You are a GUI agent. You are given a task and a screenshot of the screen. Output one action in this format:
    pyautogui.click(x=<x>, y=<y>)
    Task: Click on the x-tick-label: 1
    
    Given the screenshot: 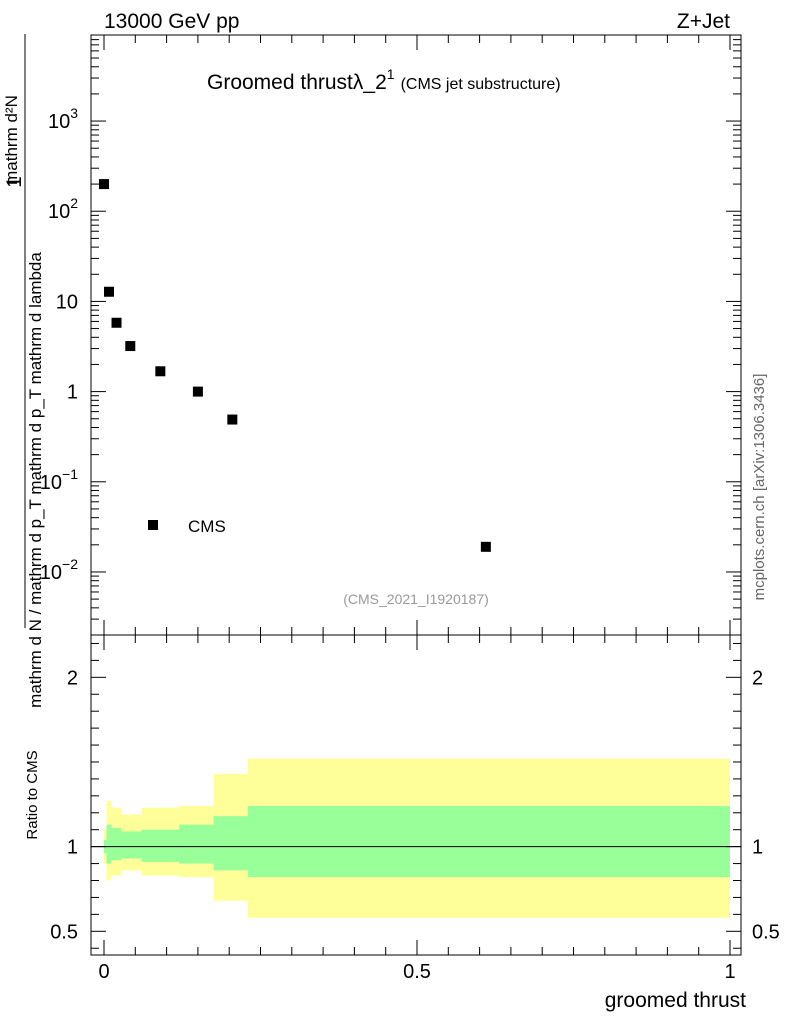 What is the action you would take?
    pyautogui.click(x=729, y=972)
    